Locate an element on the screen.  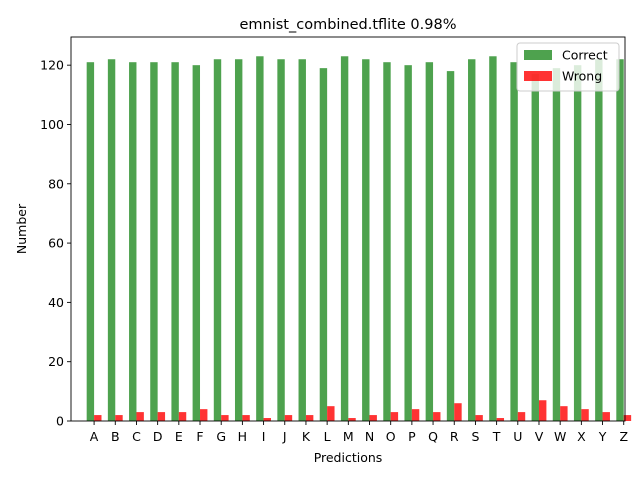
x-tick-label: F is located at coordinates (199, 436).